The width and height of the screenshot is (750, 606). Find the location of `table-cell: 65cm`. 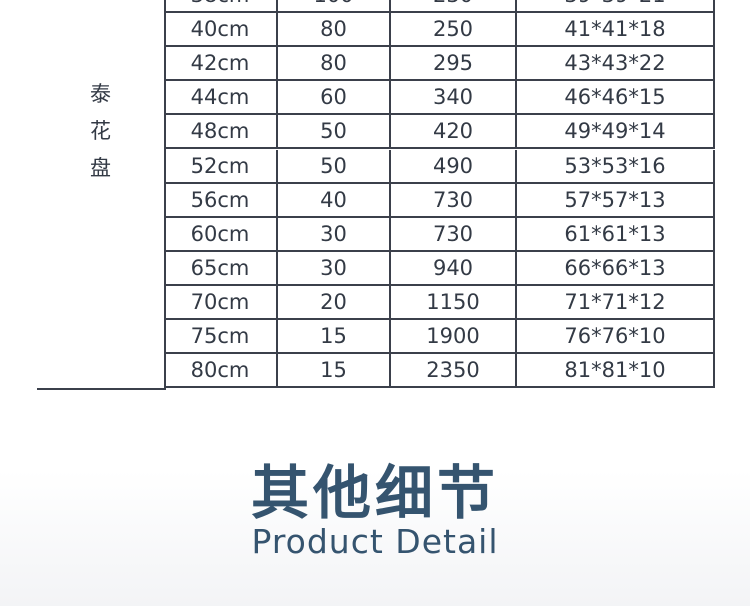

table-cell: 65cm is located at coordinates (221, 268).